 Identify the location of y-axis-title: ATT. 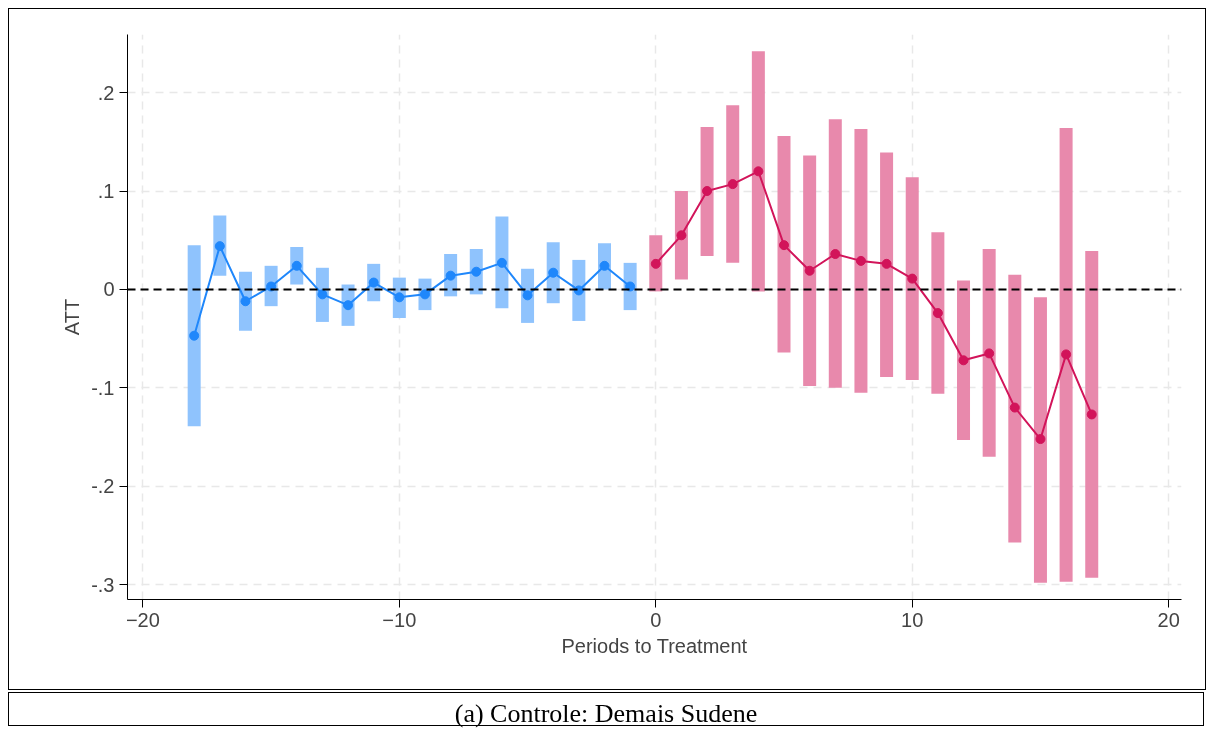
(72, 317).